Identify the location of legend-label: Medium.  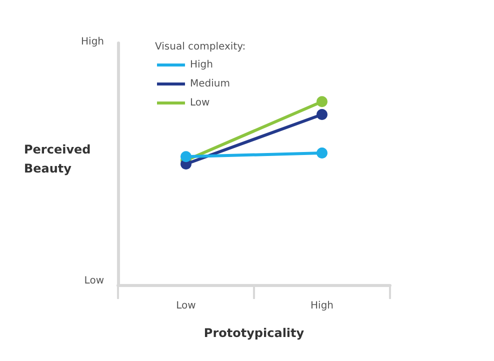
(210, 84).